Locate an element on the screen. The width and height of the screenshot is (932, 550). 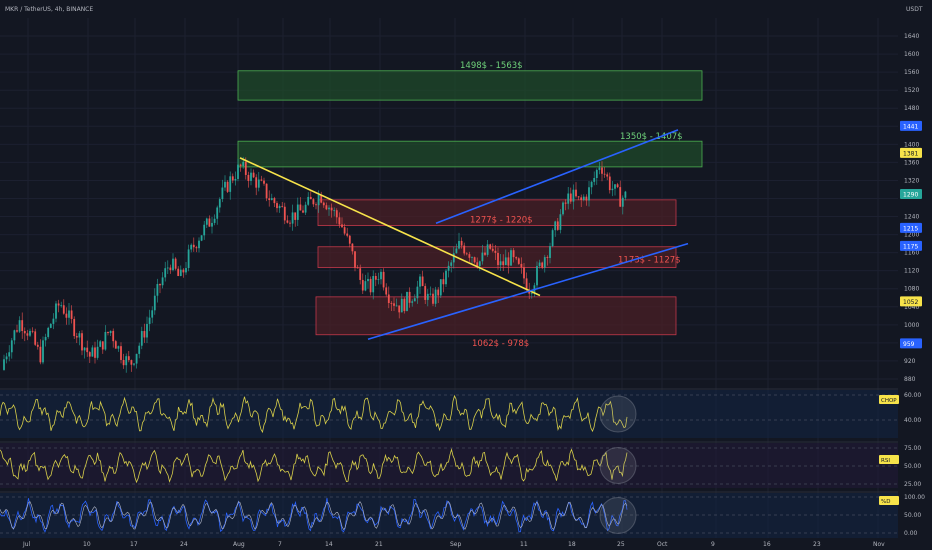
zone-label: 1498$ - 1563$ is located at coordinates (491, 66).